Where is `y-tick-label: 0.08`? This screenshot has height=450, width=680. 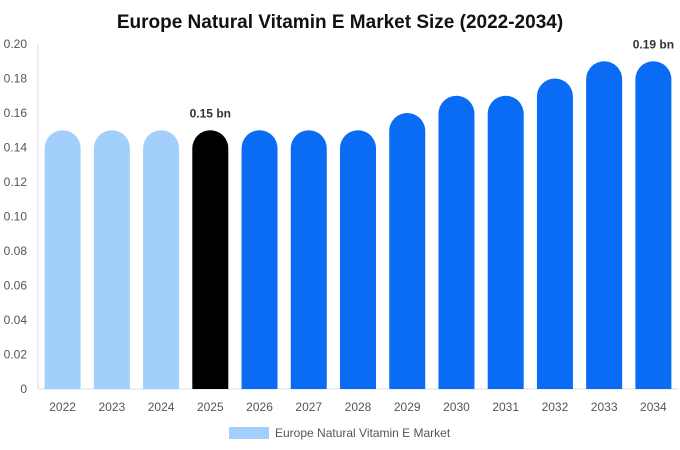
y-tick-label: 0.08 is located at coordinates (16, 251).